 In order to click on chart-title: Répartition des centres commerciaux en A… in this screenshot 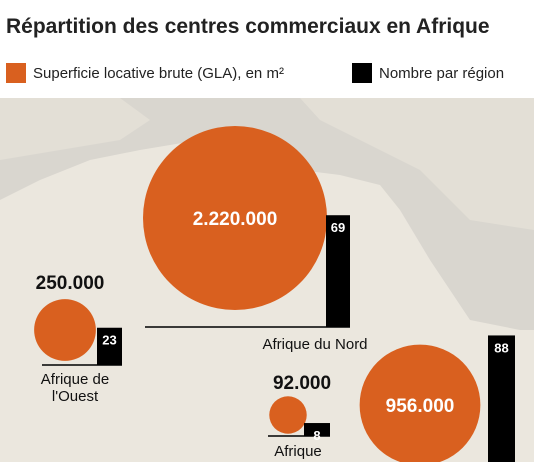, I will do `click(248, 26)`.